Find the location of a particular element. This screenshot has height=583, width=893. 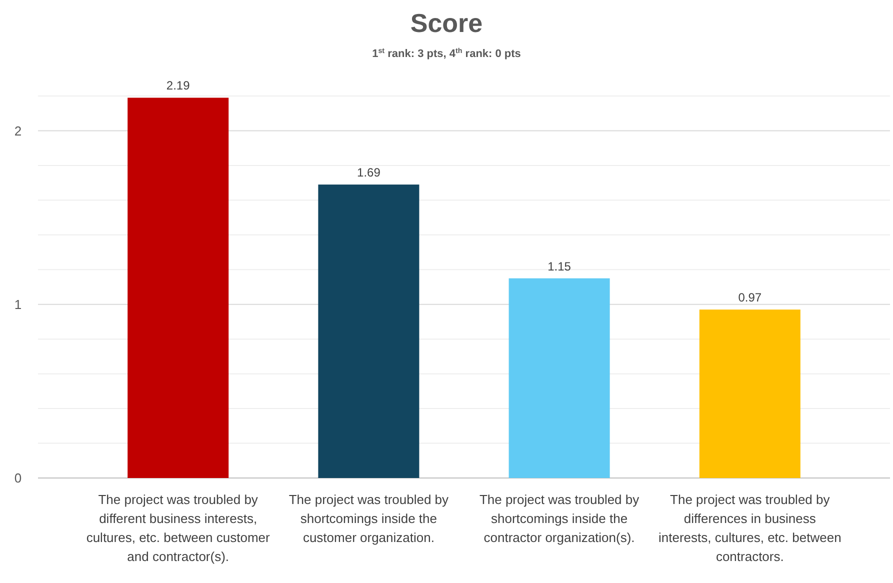

data-label: 0.97 is located at coordinates (750, 297).